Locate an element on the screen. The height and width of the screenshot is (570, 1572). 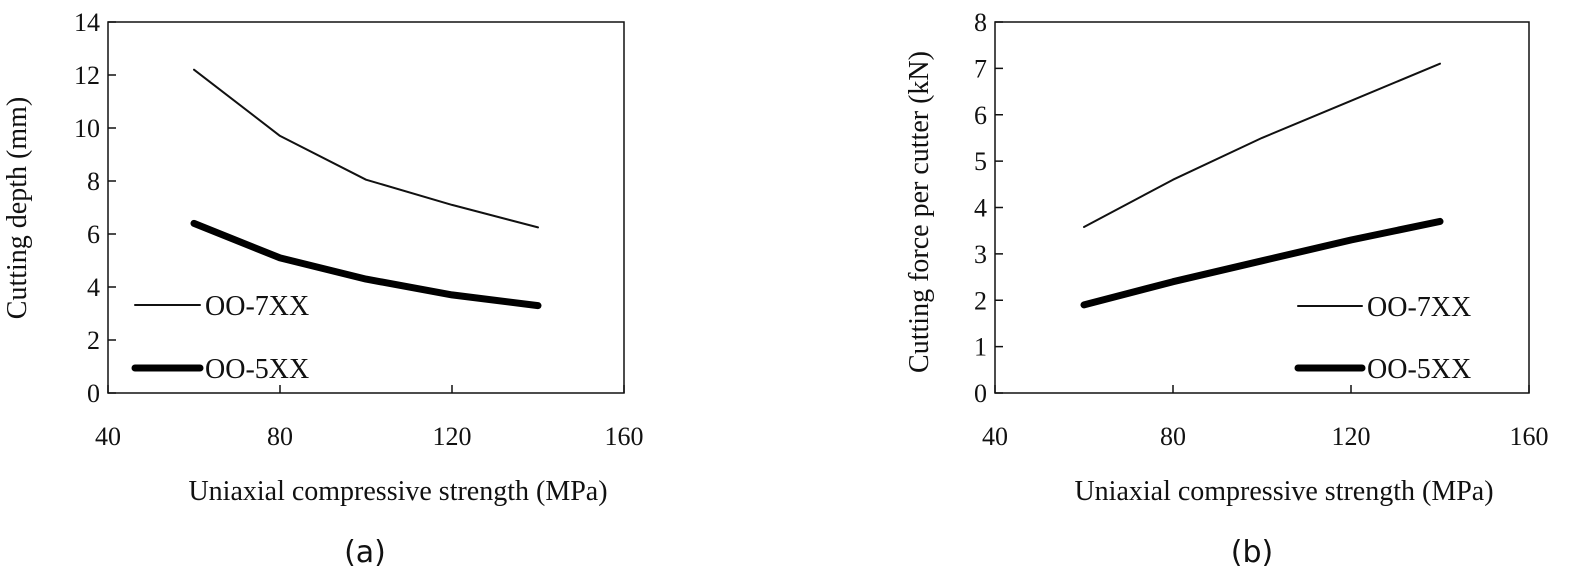
chart-a-panel-label: (a) is located at coordinates (365, 552).